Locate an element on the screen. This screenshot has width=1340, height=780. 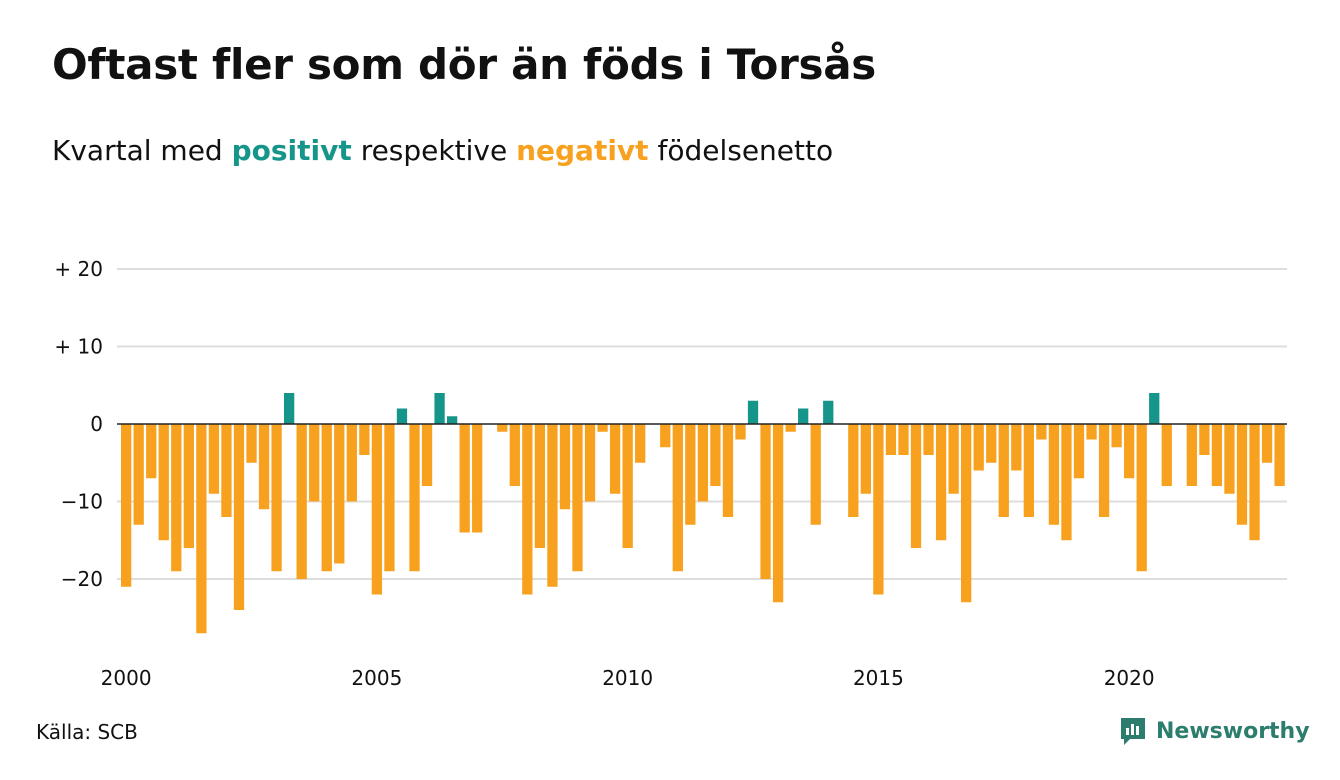
brand-name: Newsworthy is located at coordinates (1233, 731).